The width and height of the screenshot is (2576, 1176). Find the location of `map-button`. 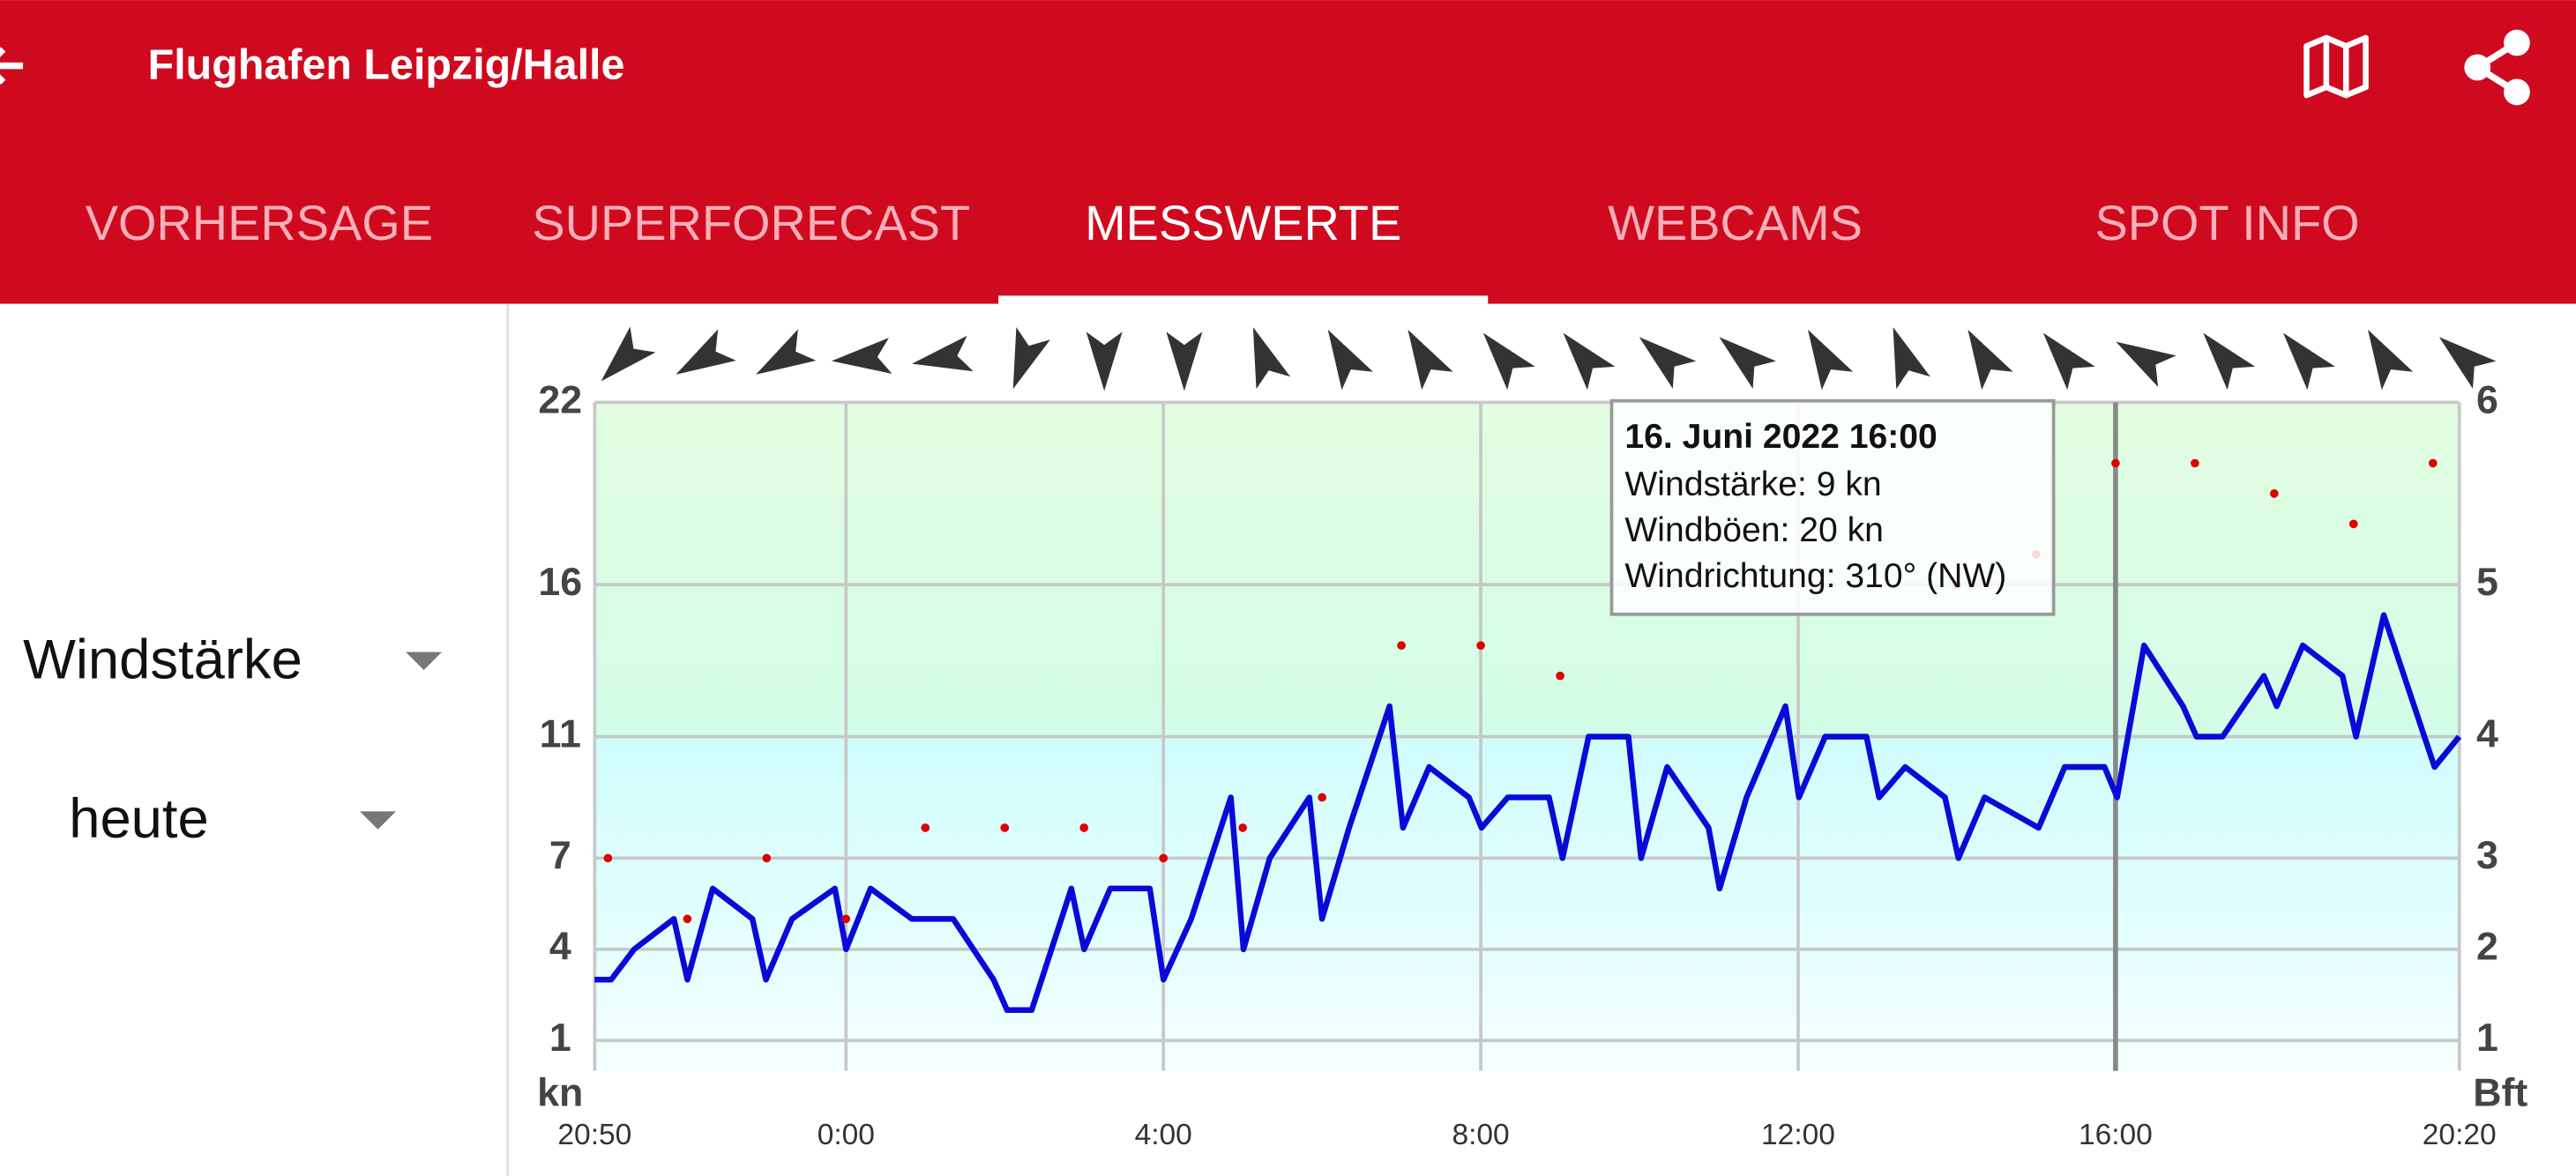

map-button is located at coordinates (2336, 66).